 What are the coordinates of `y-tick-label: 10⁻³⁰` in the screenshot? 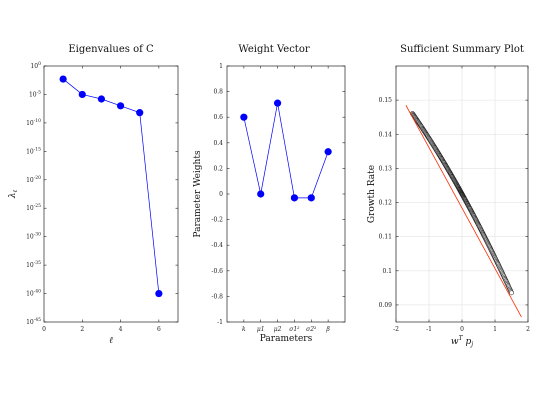 It's located at (33, 236).